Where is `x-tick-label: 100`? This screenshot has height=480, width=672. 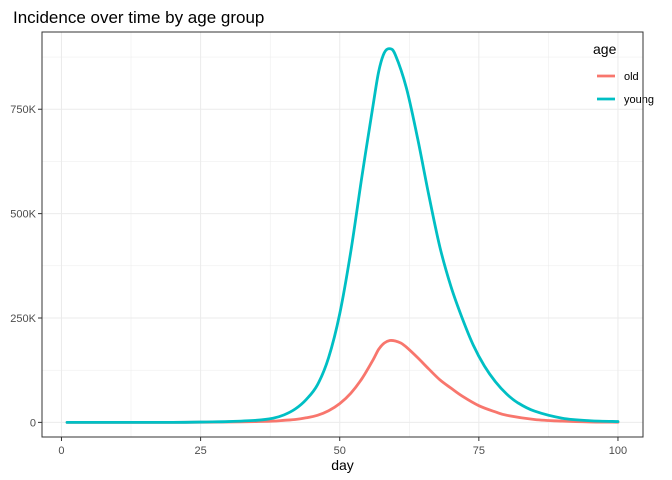
x-tick-label: 100 is located at coordinates (618, 451).